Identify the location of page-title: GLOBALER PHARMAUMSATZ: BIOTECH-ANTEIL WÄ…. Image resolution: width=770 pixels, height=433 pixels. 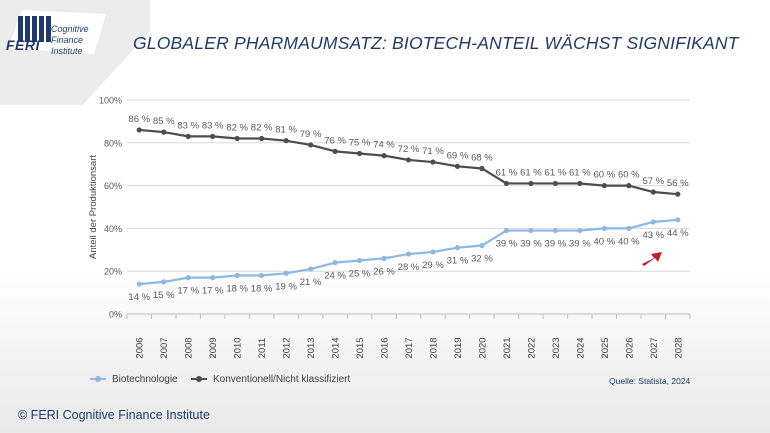
(436, 43).